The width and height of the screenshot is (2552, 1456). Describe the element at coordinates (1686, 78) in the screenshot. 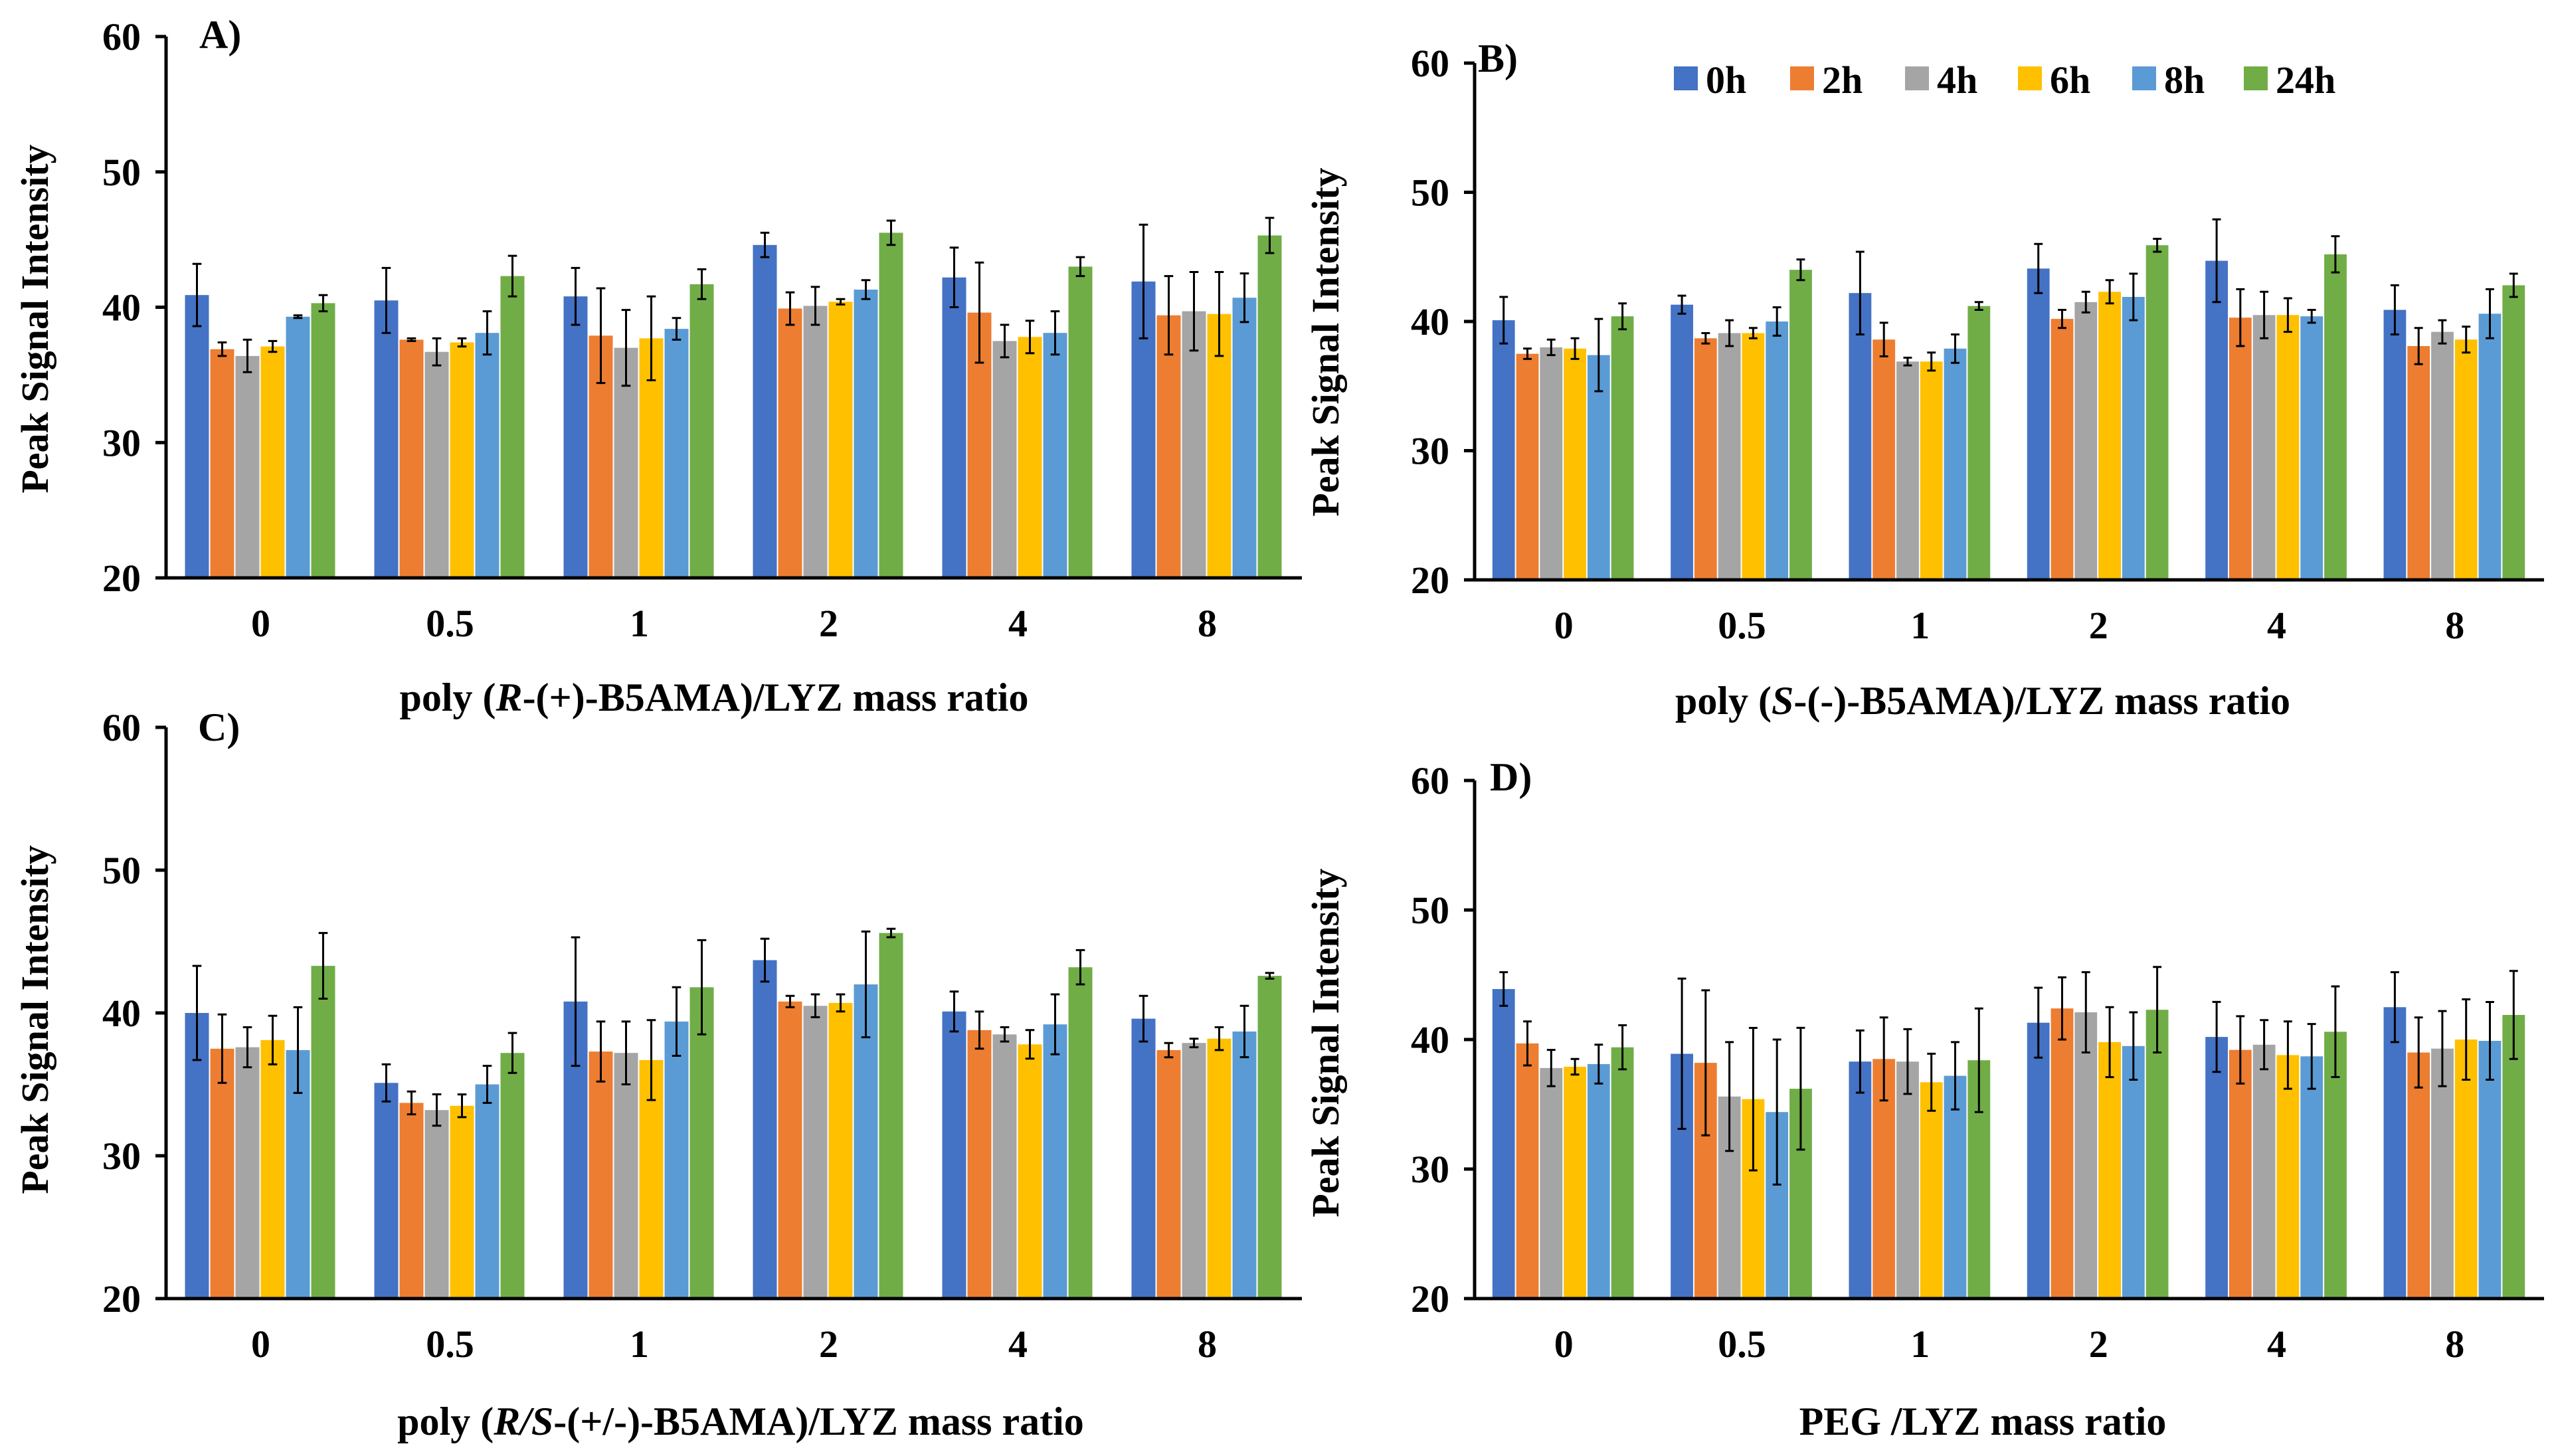

I see `legend-swatch-0h` at that location.